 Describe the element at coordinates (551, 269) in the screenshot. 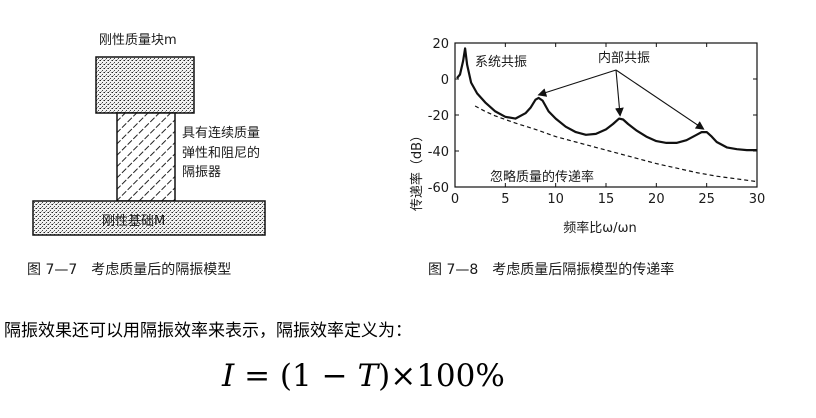

I see `figure-7-8-caption: 图 7—8 考虑质量后隔振模型的传递率` at that location.